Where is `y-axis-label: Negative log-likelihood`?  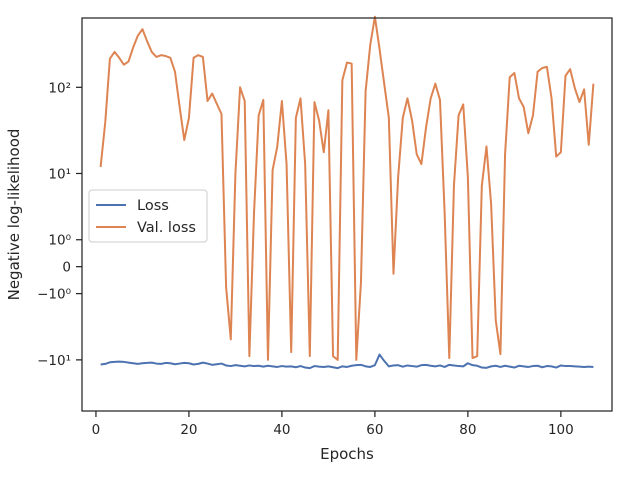
y-axis-label: Negative log-likelihood is located at coordinates (14, 215).